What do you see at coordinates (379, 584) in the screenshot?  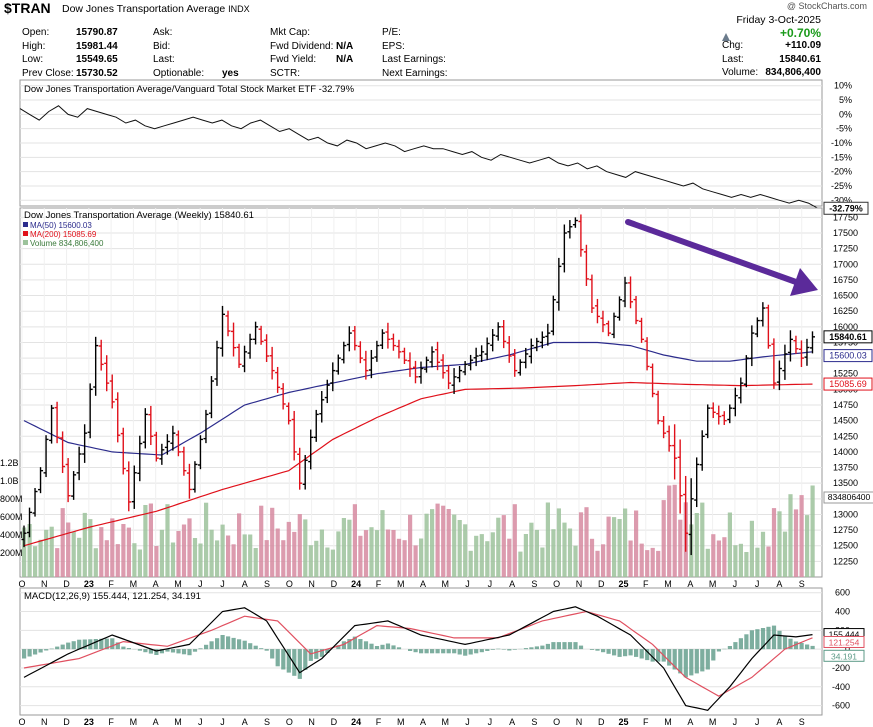 I see `x-tick-label: F` at bounding box center [379, 584].